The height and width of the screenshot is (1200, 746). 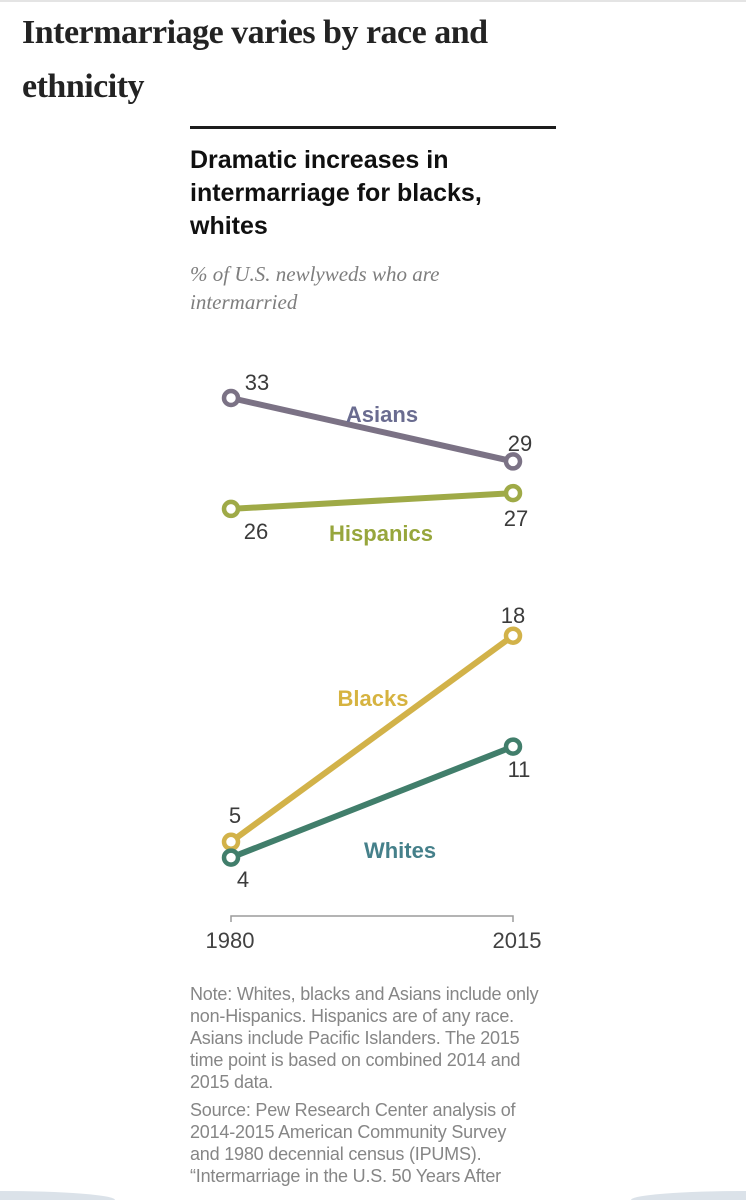 I want to click on series-blacks: 5 18 Blacks, so click(x=373, y=727).